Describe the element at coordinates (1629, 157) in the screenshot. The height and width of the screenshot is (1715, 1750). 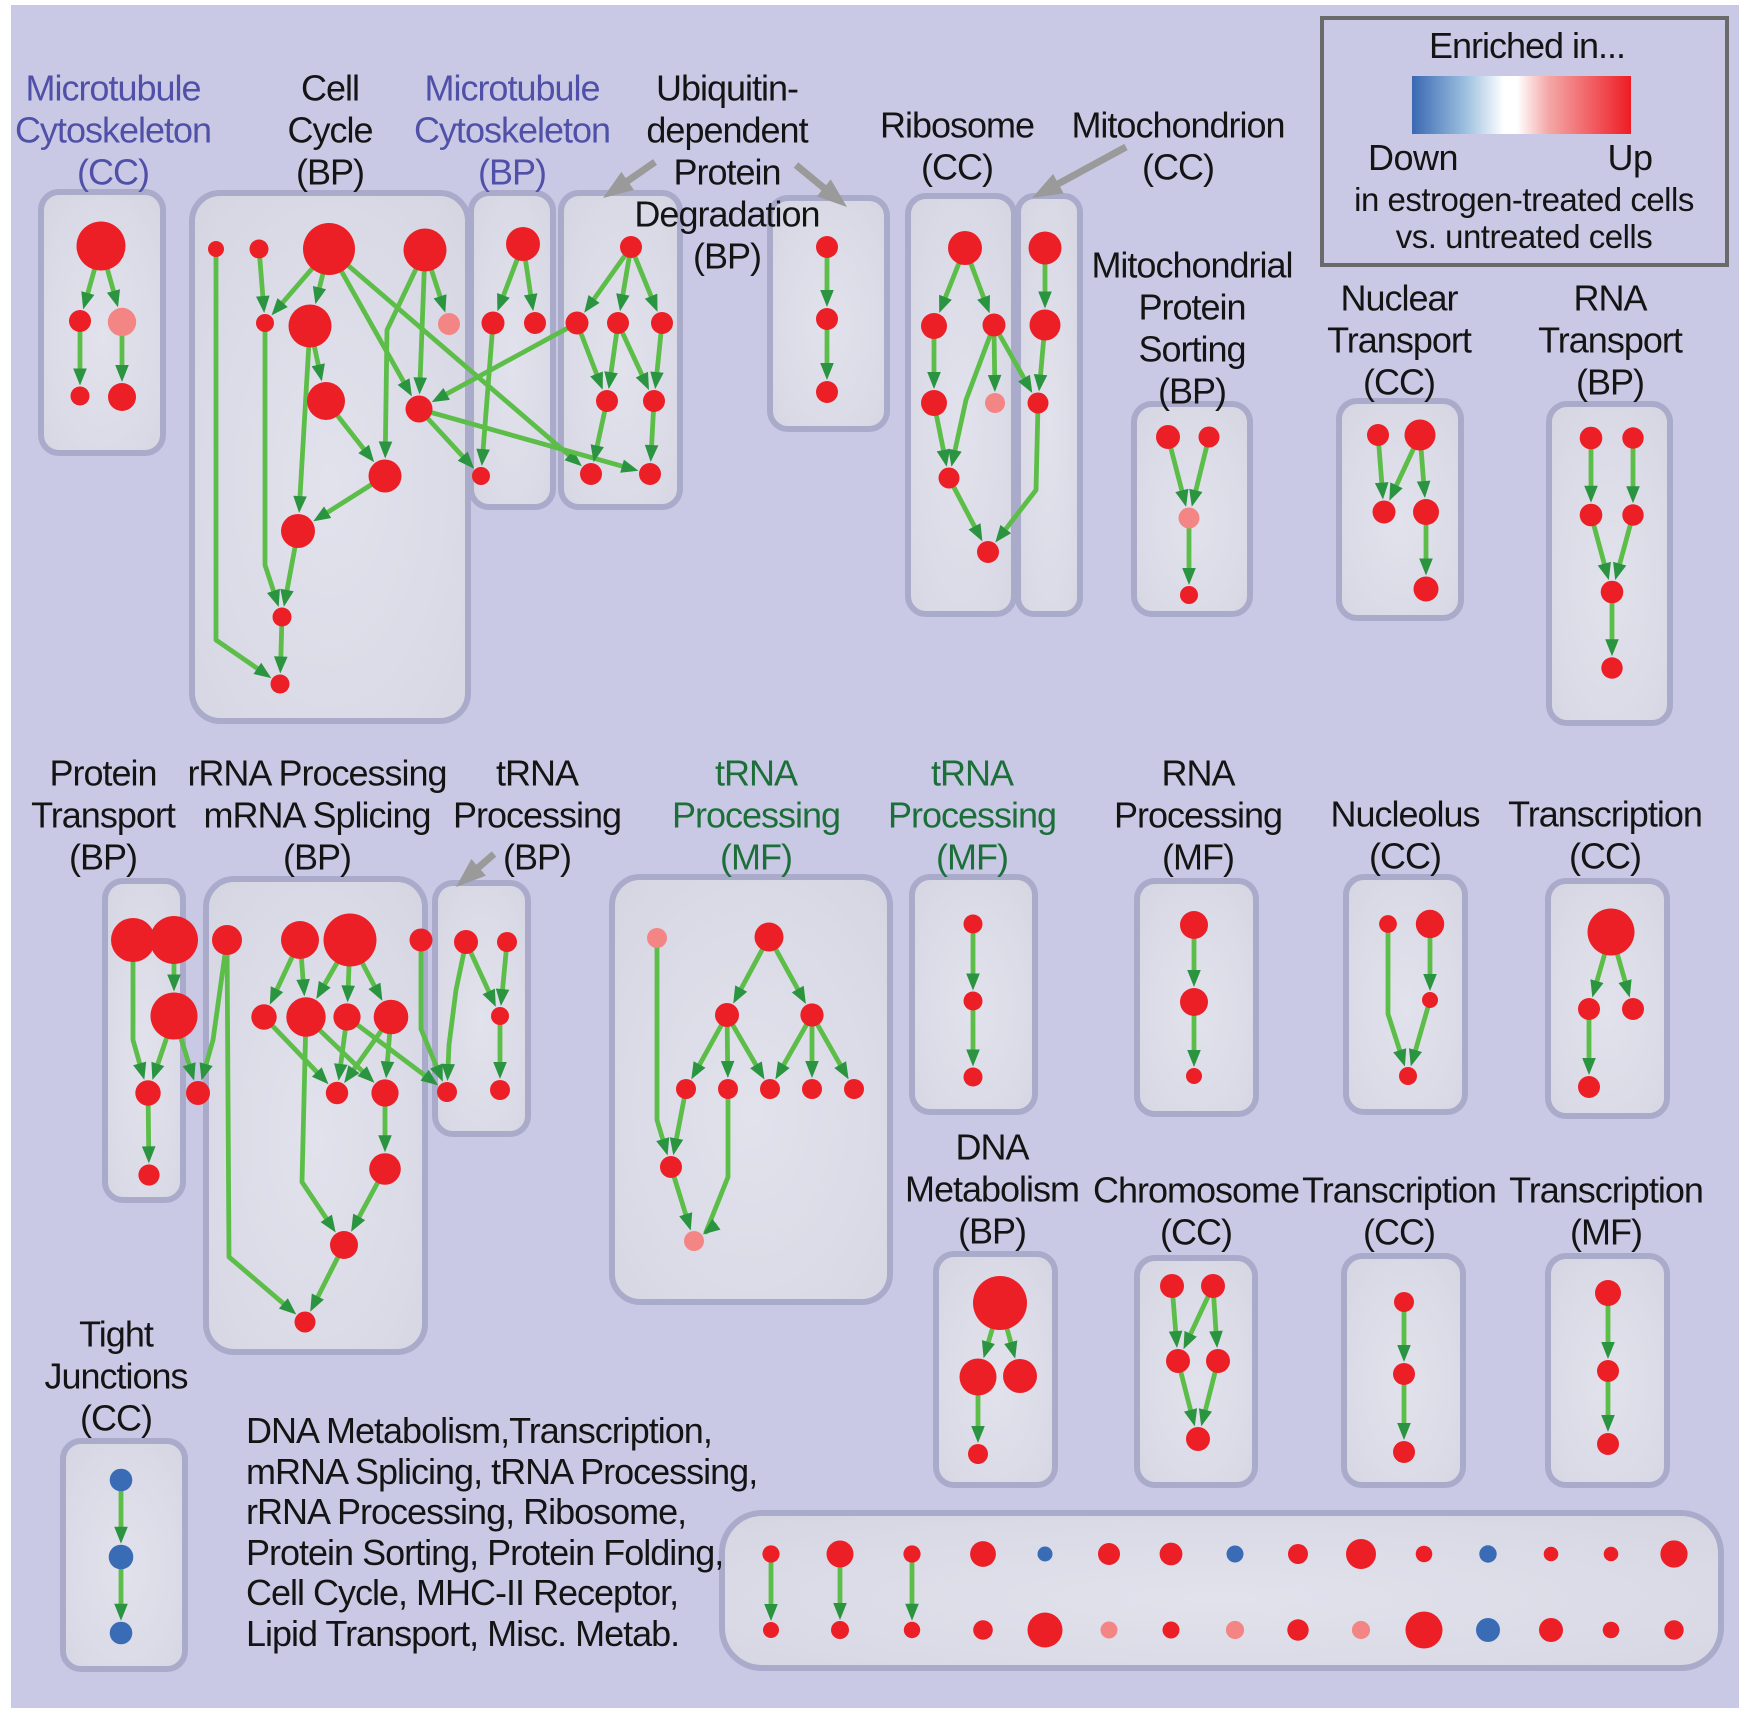
I see `svg-text: Up` at that location.